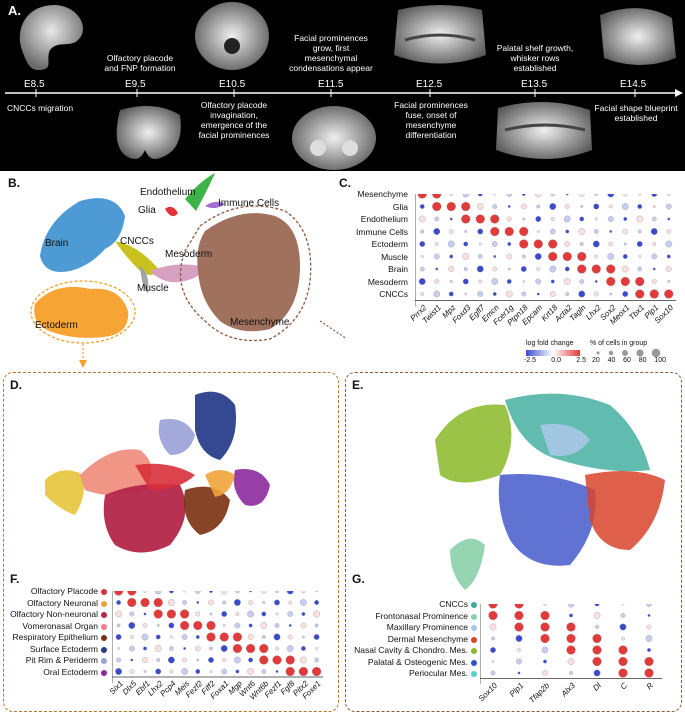  I want to click on umap-e-plot, so click(550, 491).